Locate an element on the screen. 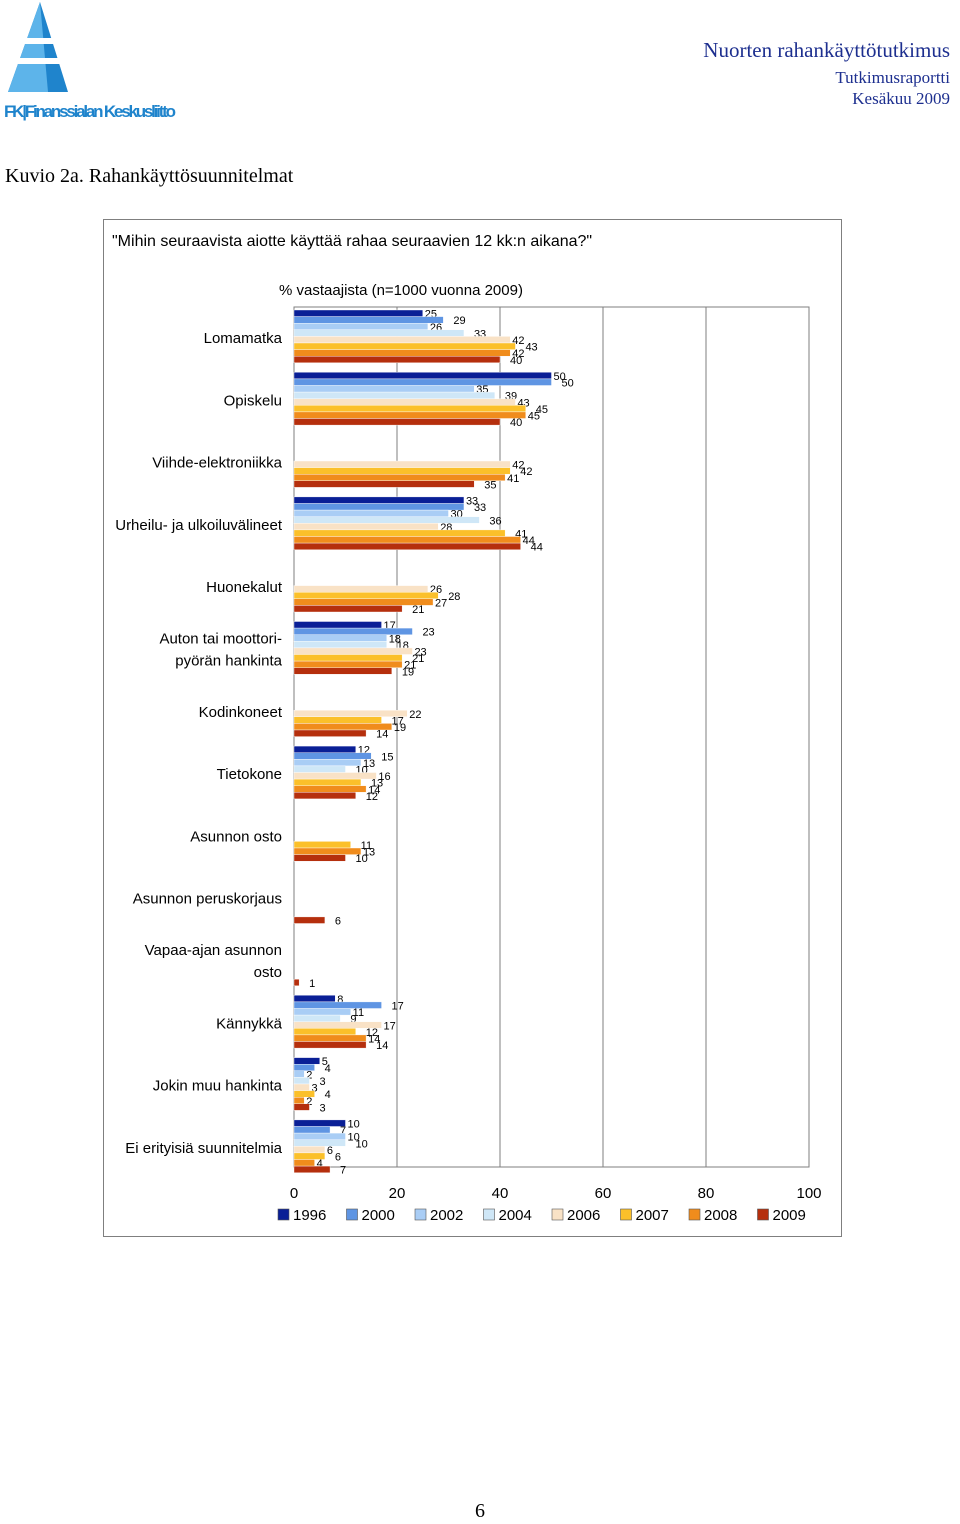 Image resolution: width=960 pixels, height=1524 pixels. bar-value-label: 6 is located at coordinates (338, 1158).